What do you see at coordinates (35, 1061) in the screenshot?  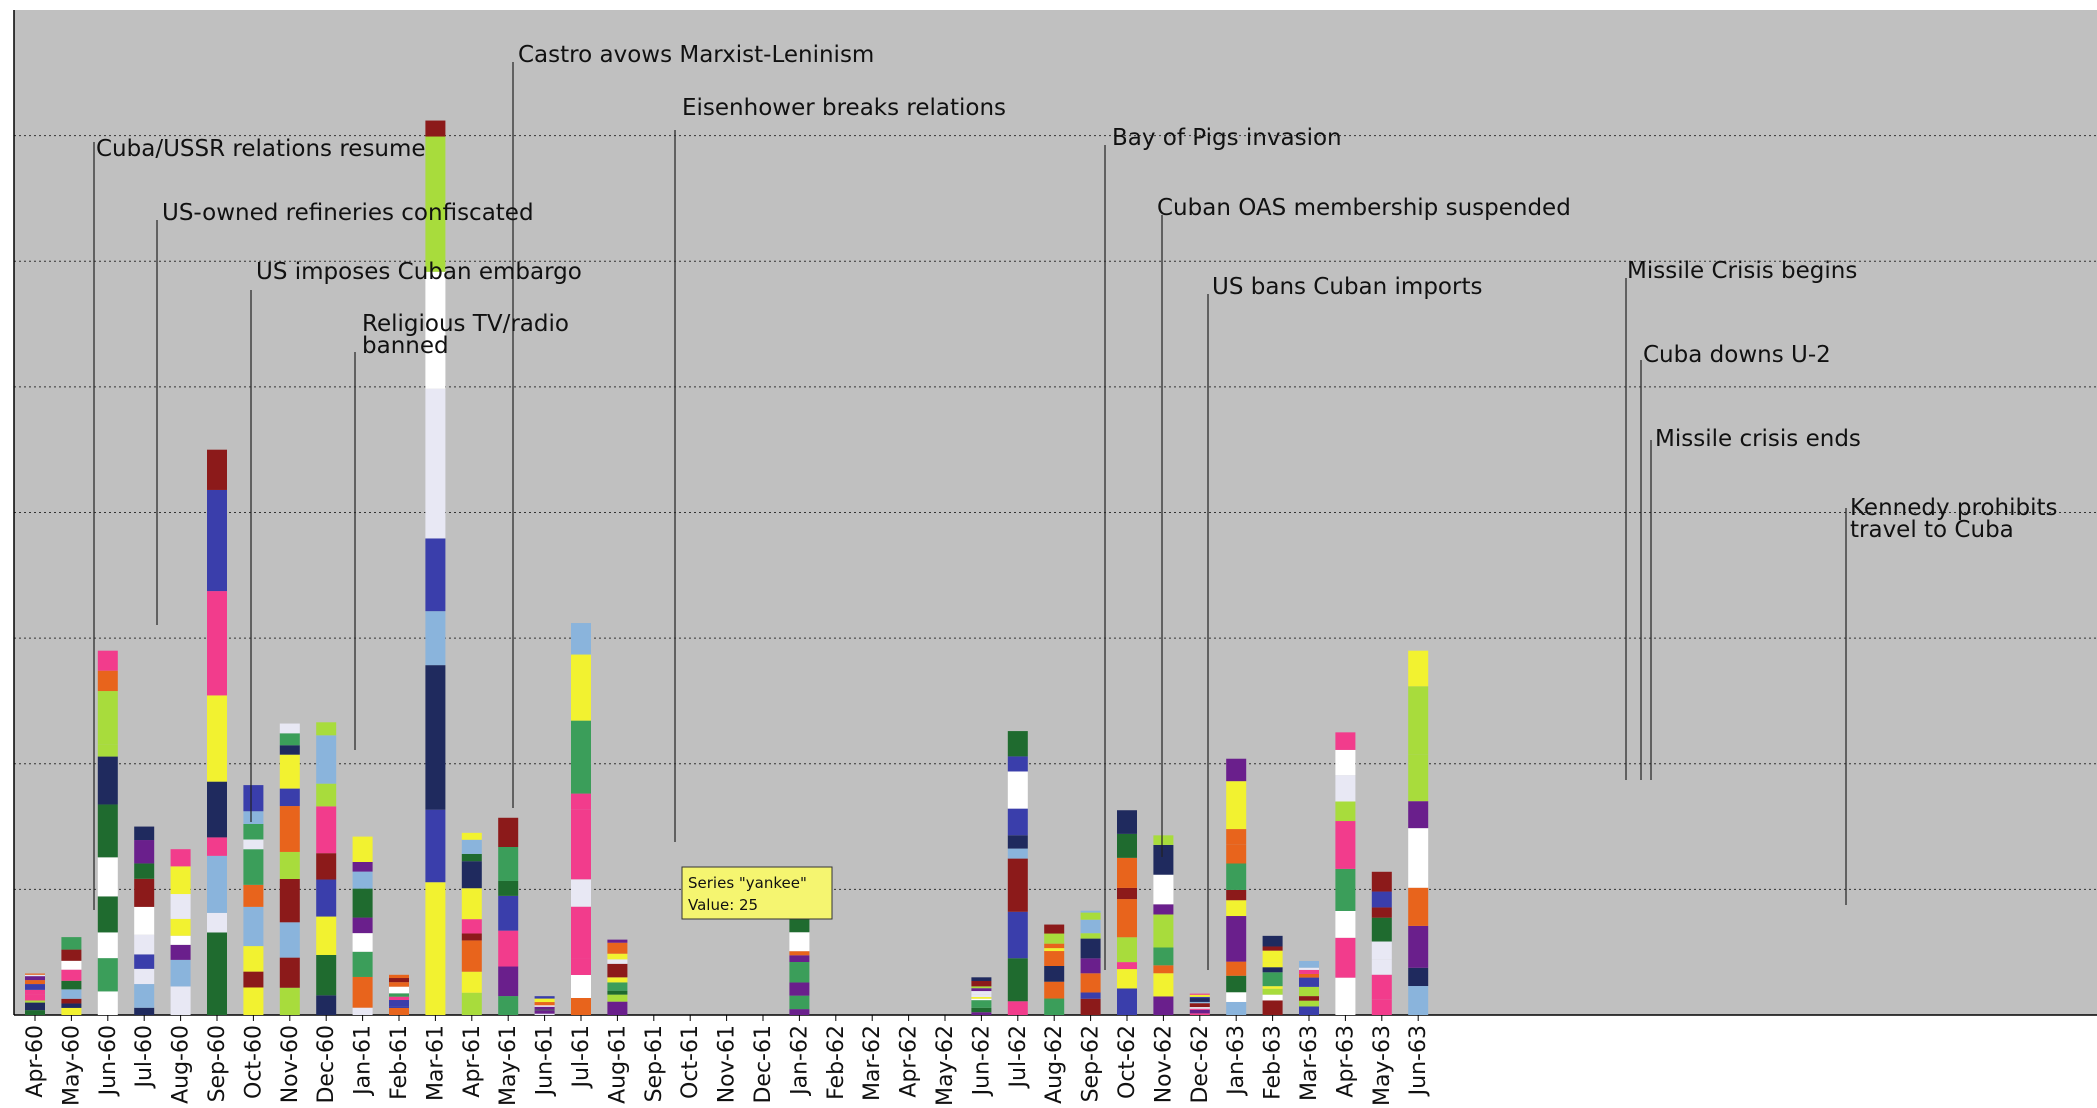 I see `x-tick-label: Apr-60` at bounding box center [35, 1061].